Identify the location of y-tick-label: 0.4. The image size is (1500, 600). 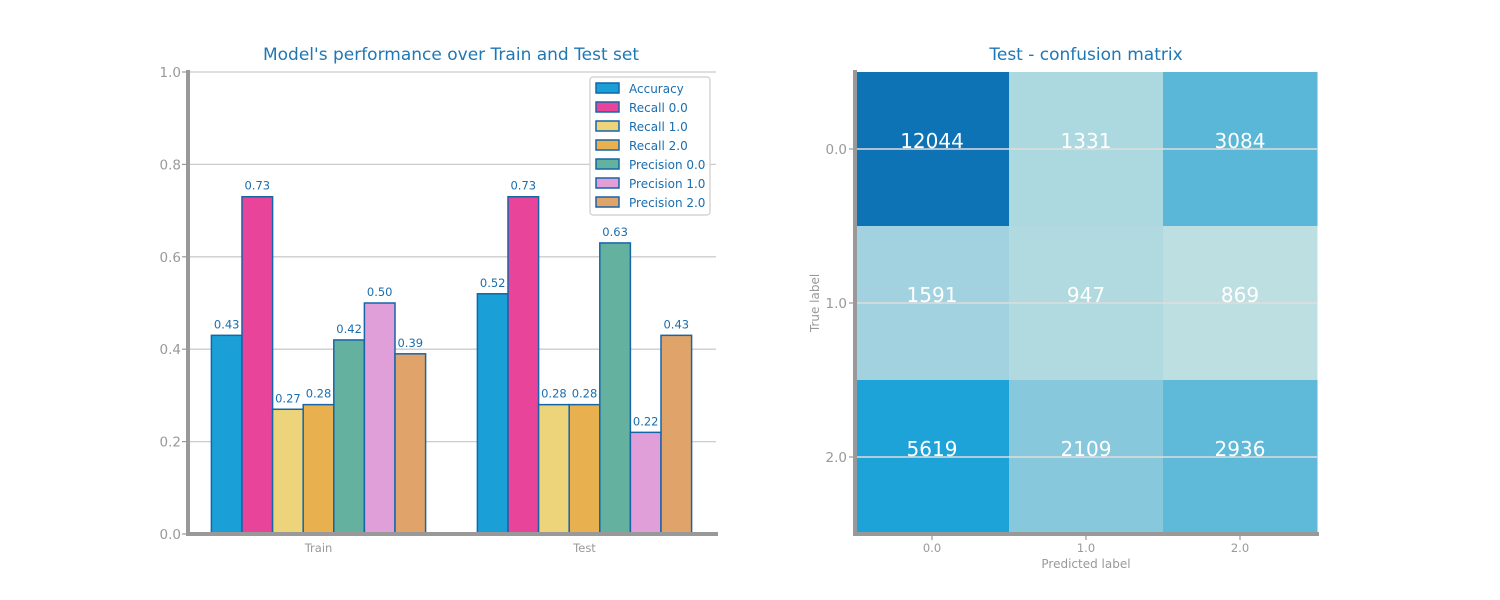
(170, 350).